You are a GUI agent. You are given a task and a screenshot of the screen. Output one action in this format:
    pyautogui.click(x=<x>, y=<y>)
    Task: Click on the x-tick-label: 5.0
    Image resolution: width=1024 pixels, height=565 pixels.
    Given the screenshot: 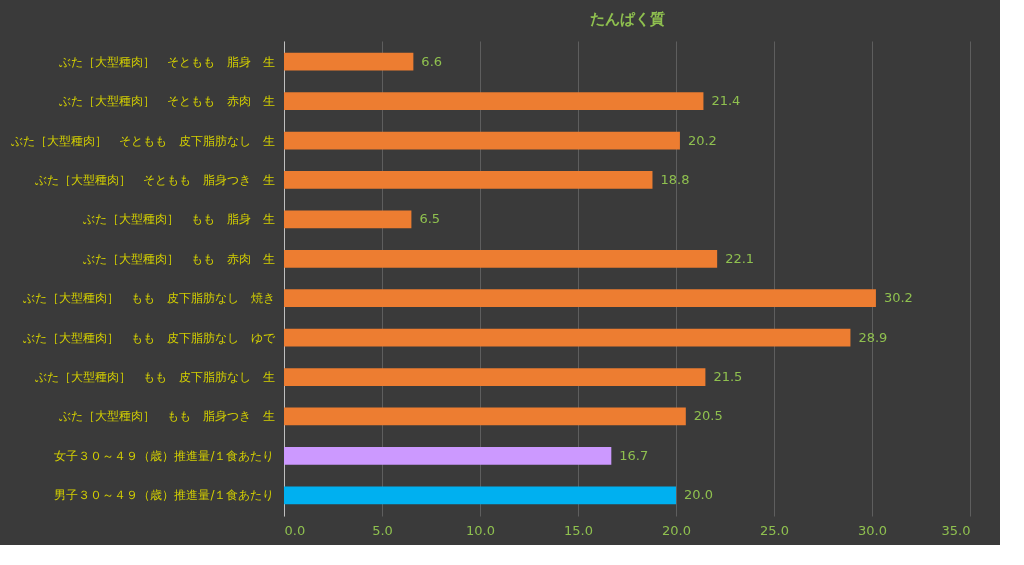 What is the action you would take?
    pyautogui.click(x=382, y=530)
    